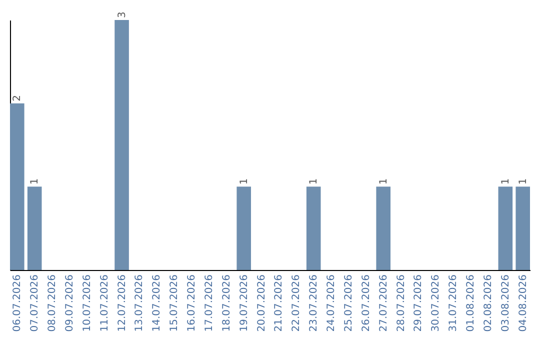  What do you see at coordinates (436, 303) in the screenshot?
I see `x-tick-label: 30.07.2026` at bounding box center [436, 303].